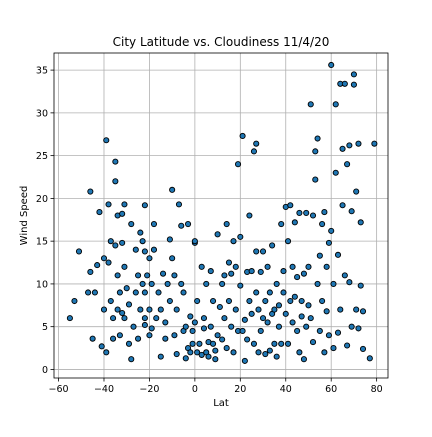 This screenshot has width=432, height=437. I want to click on x-axis-label: Lat, so click(221, 403).